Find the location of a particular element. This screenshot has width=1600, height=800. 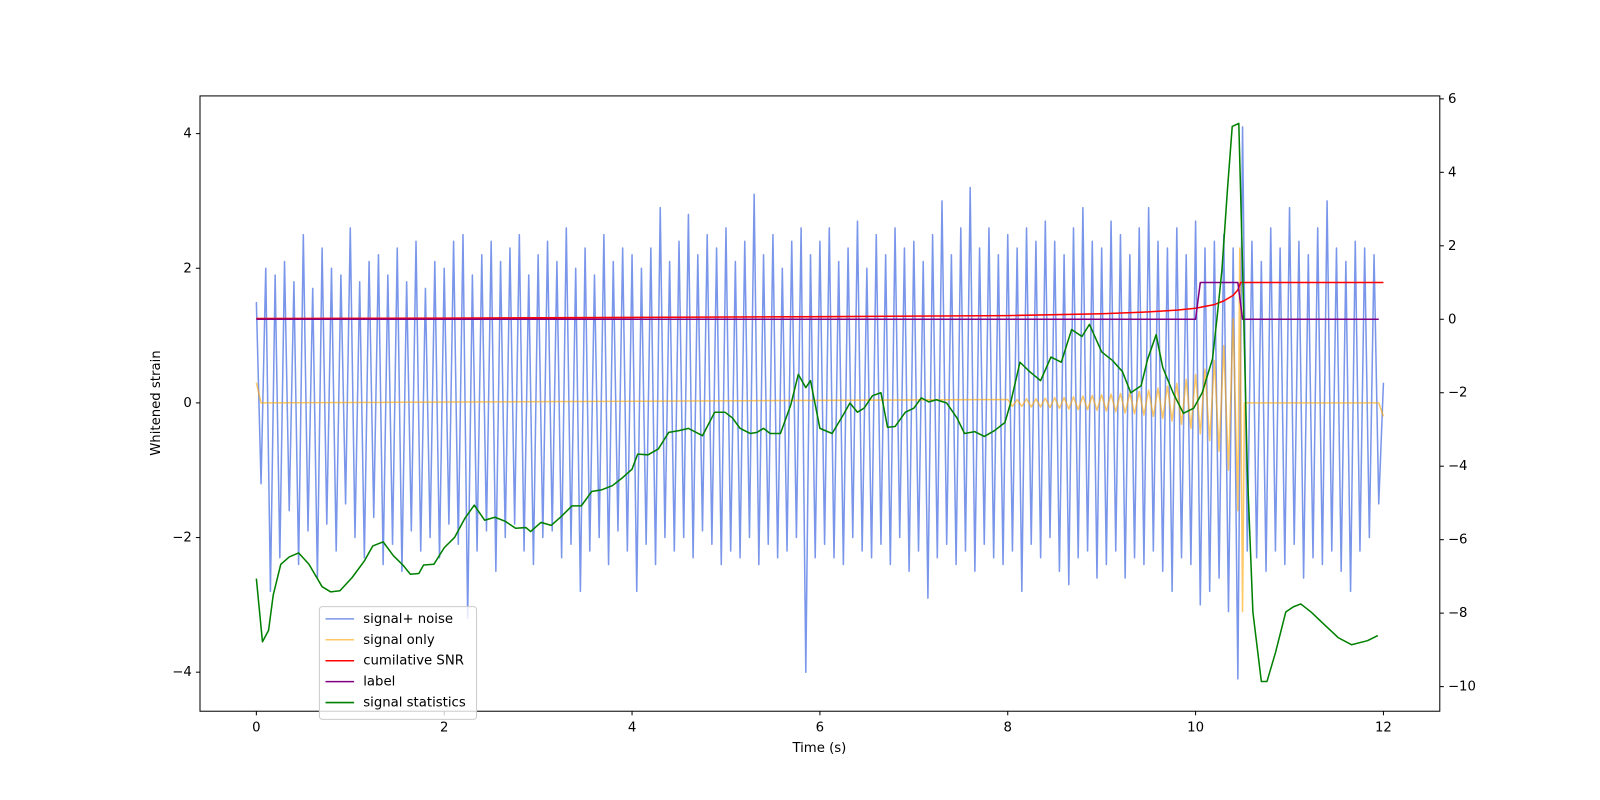

legend-label: cumilative SNR is located at coordinates (413, 661).